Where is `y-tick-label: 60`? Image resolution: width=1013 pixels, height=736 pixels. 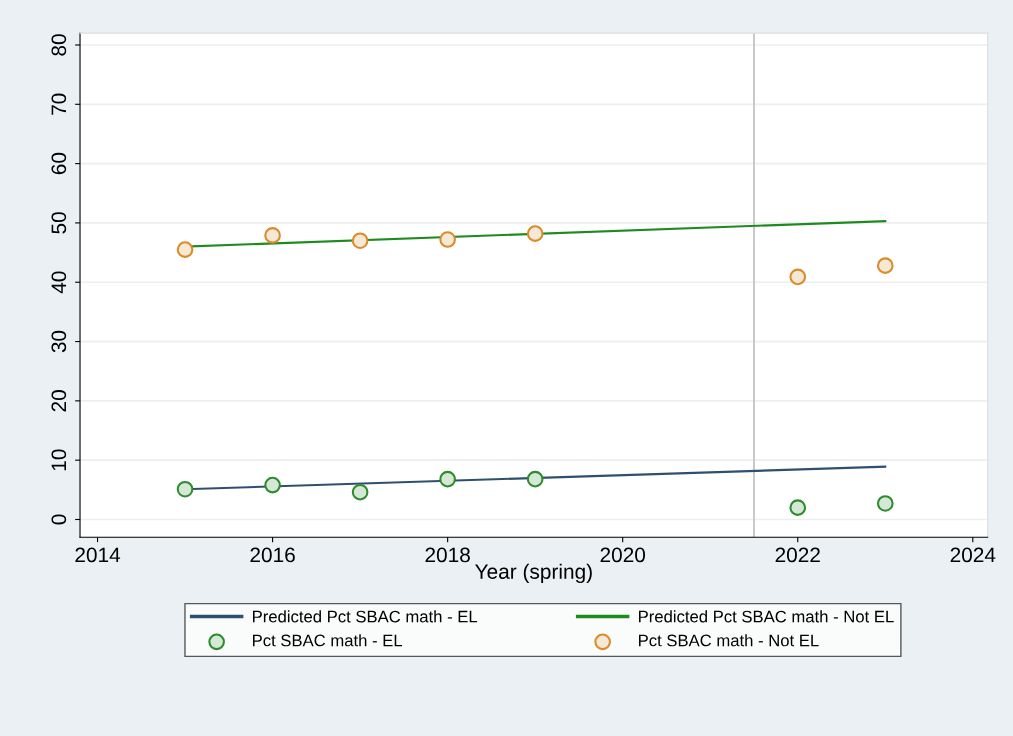 y-tick-label: 60 is located at coordinates (59, 163).